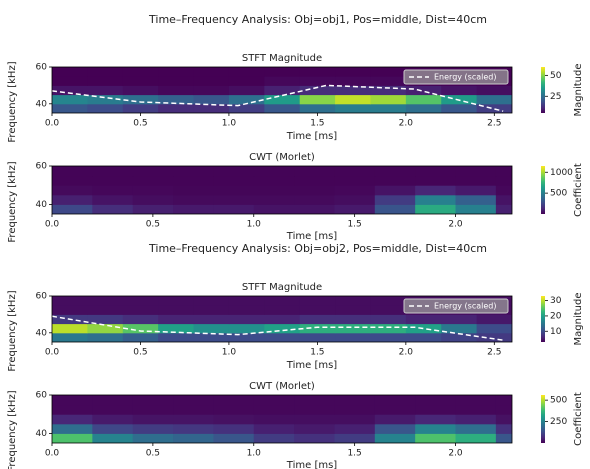 Image resolution: width=590 pixels, height=469 pixels. What do you see at coordinates (282, 190) in the screenshot?
I see `heatmap` at bounding box center [282, 190].